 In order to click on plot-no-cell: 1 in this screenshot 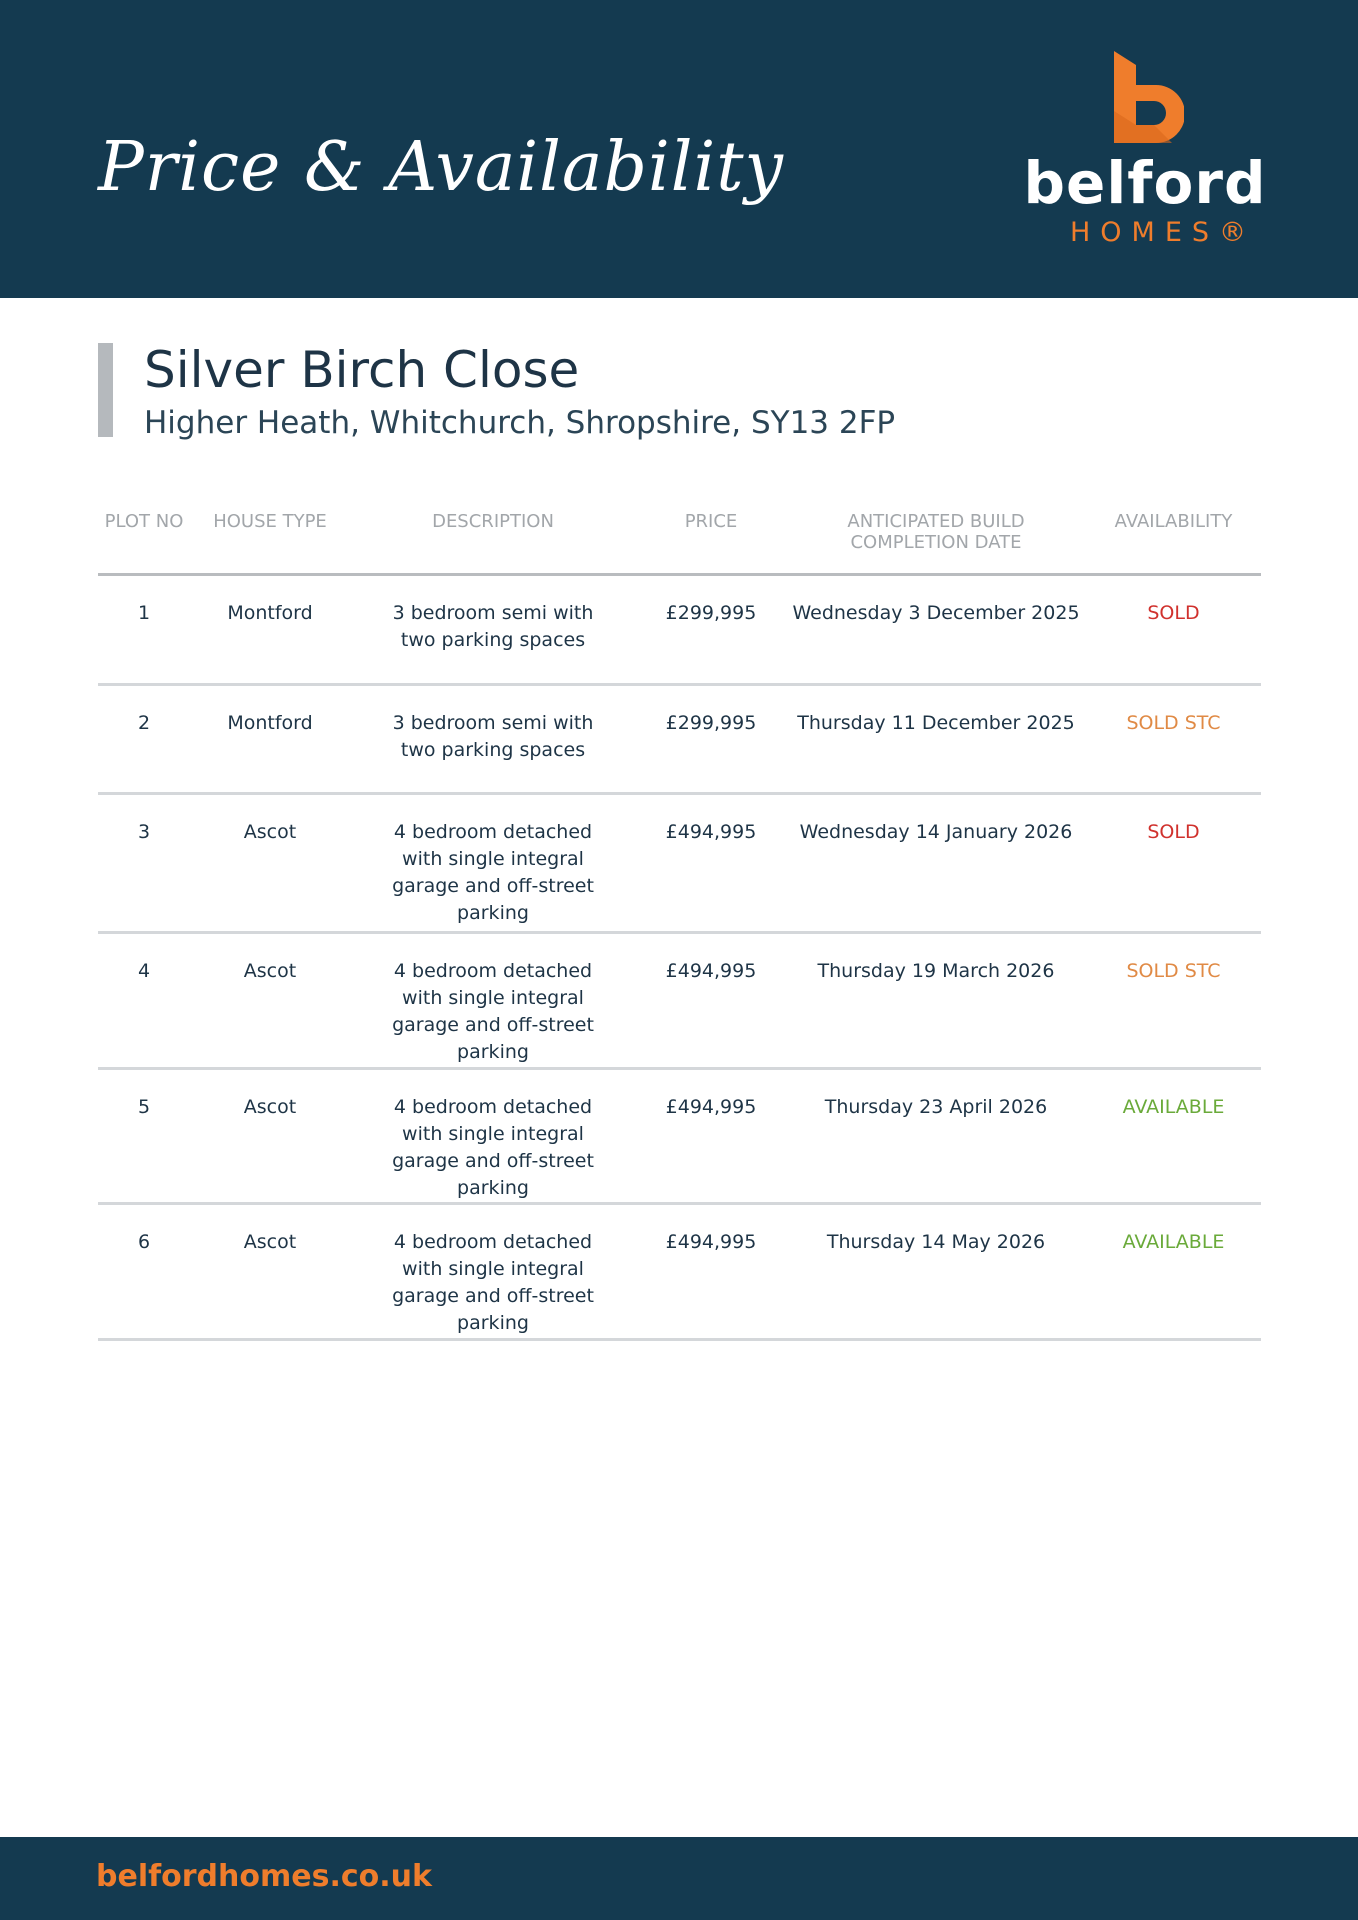, I will do `click(144, 630)`.